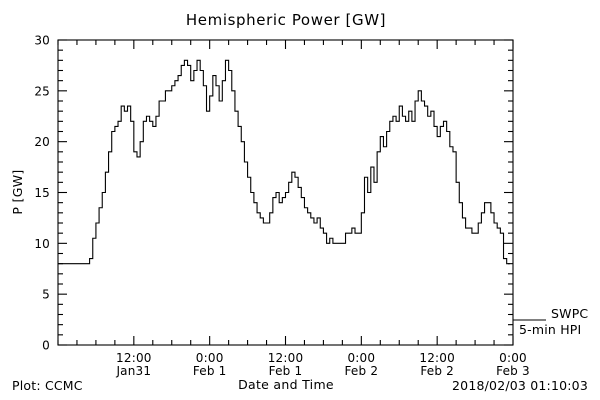 The width and height of the screenshot is (600, 400). I want to click on footer-timestamp: 2018/02/03 01:10:03, so click(520, 385).